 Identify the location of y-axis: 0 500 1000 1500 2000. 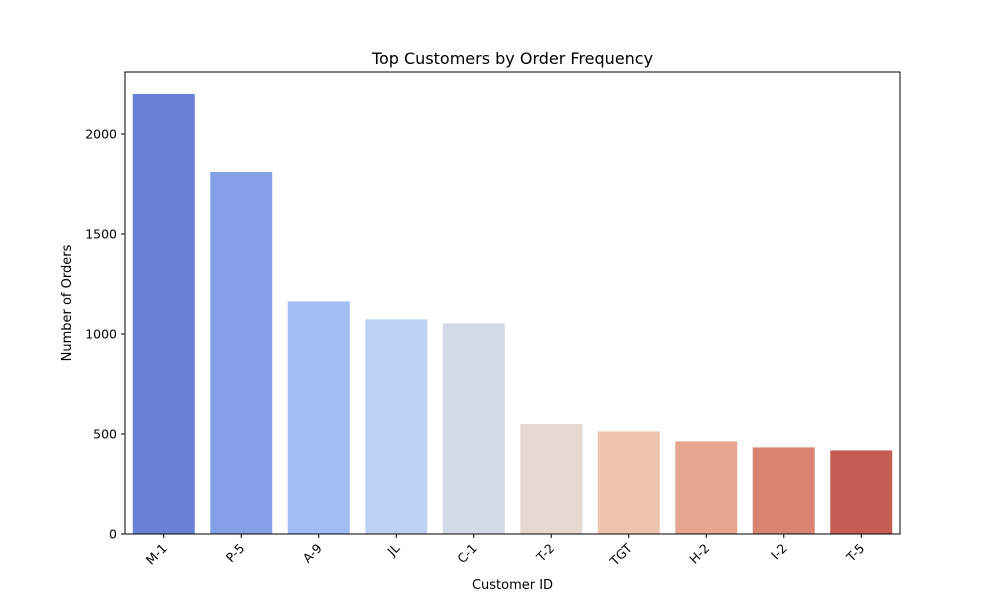
(105, 334).